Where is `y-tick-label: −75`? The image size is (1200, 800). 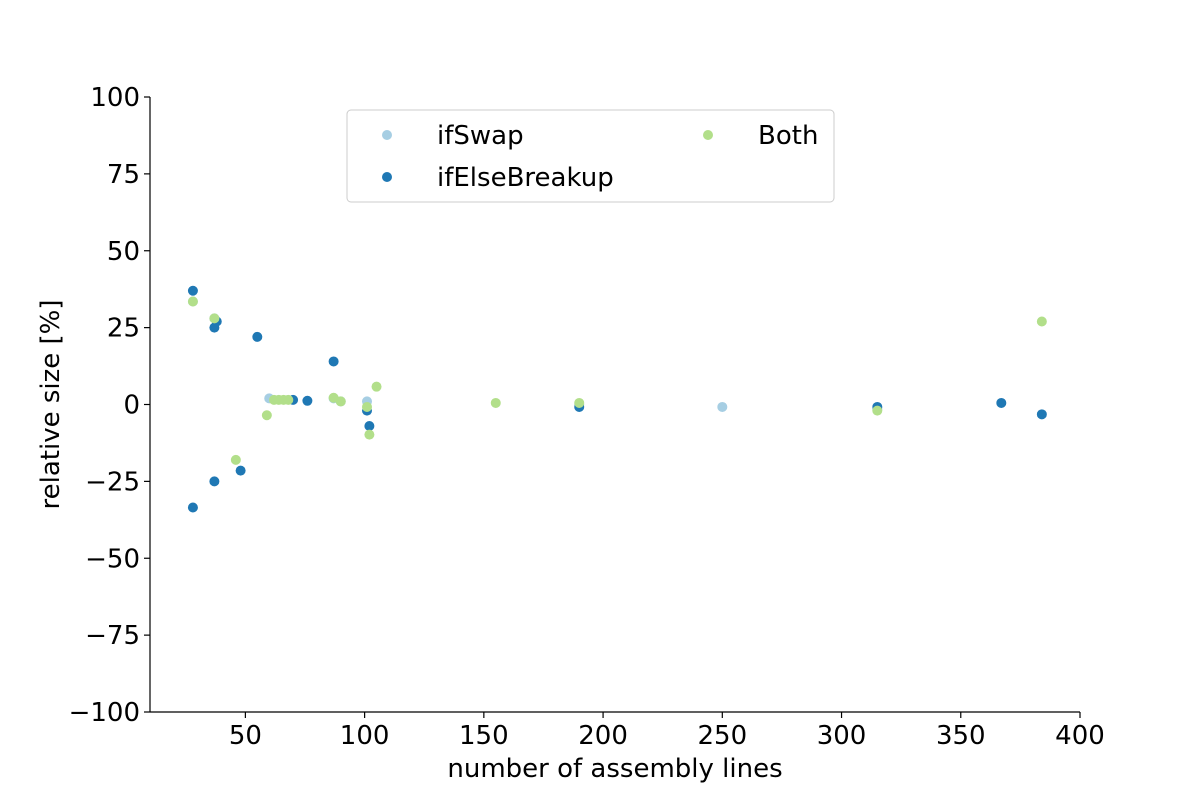
y-tick-label: −75 is located at coordinates (112, 636).